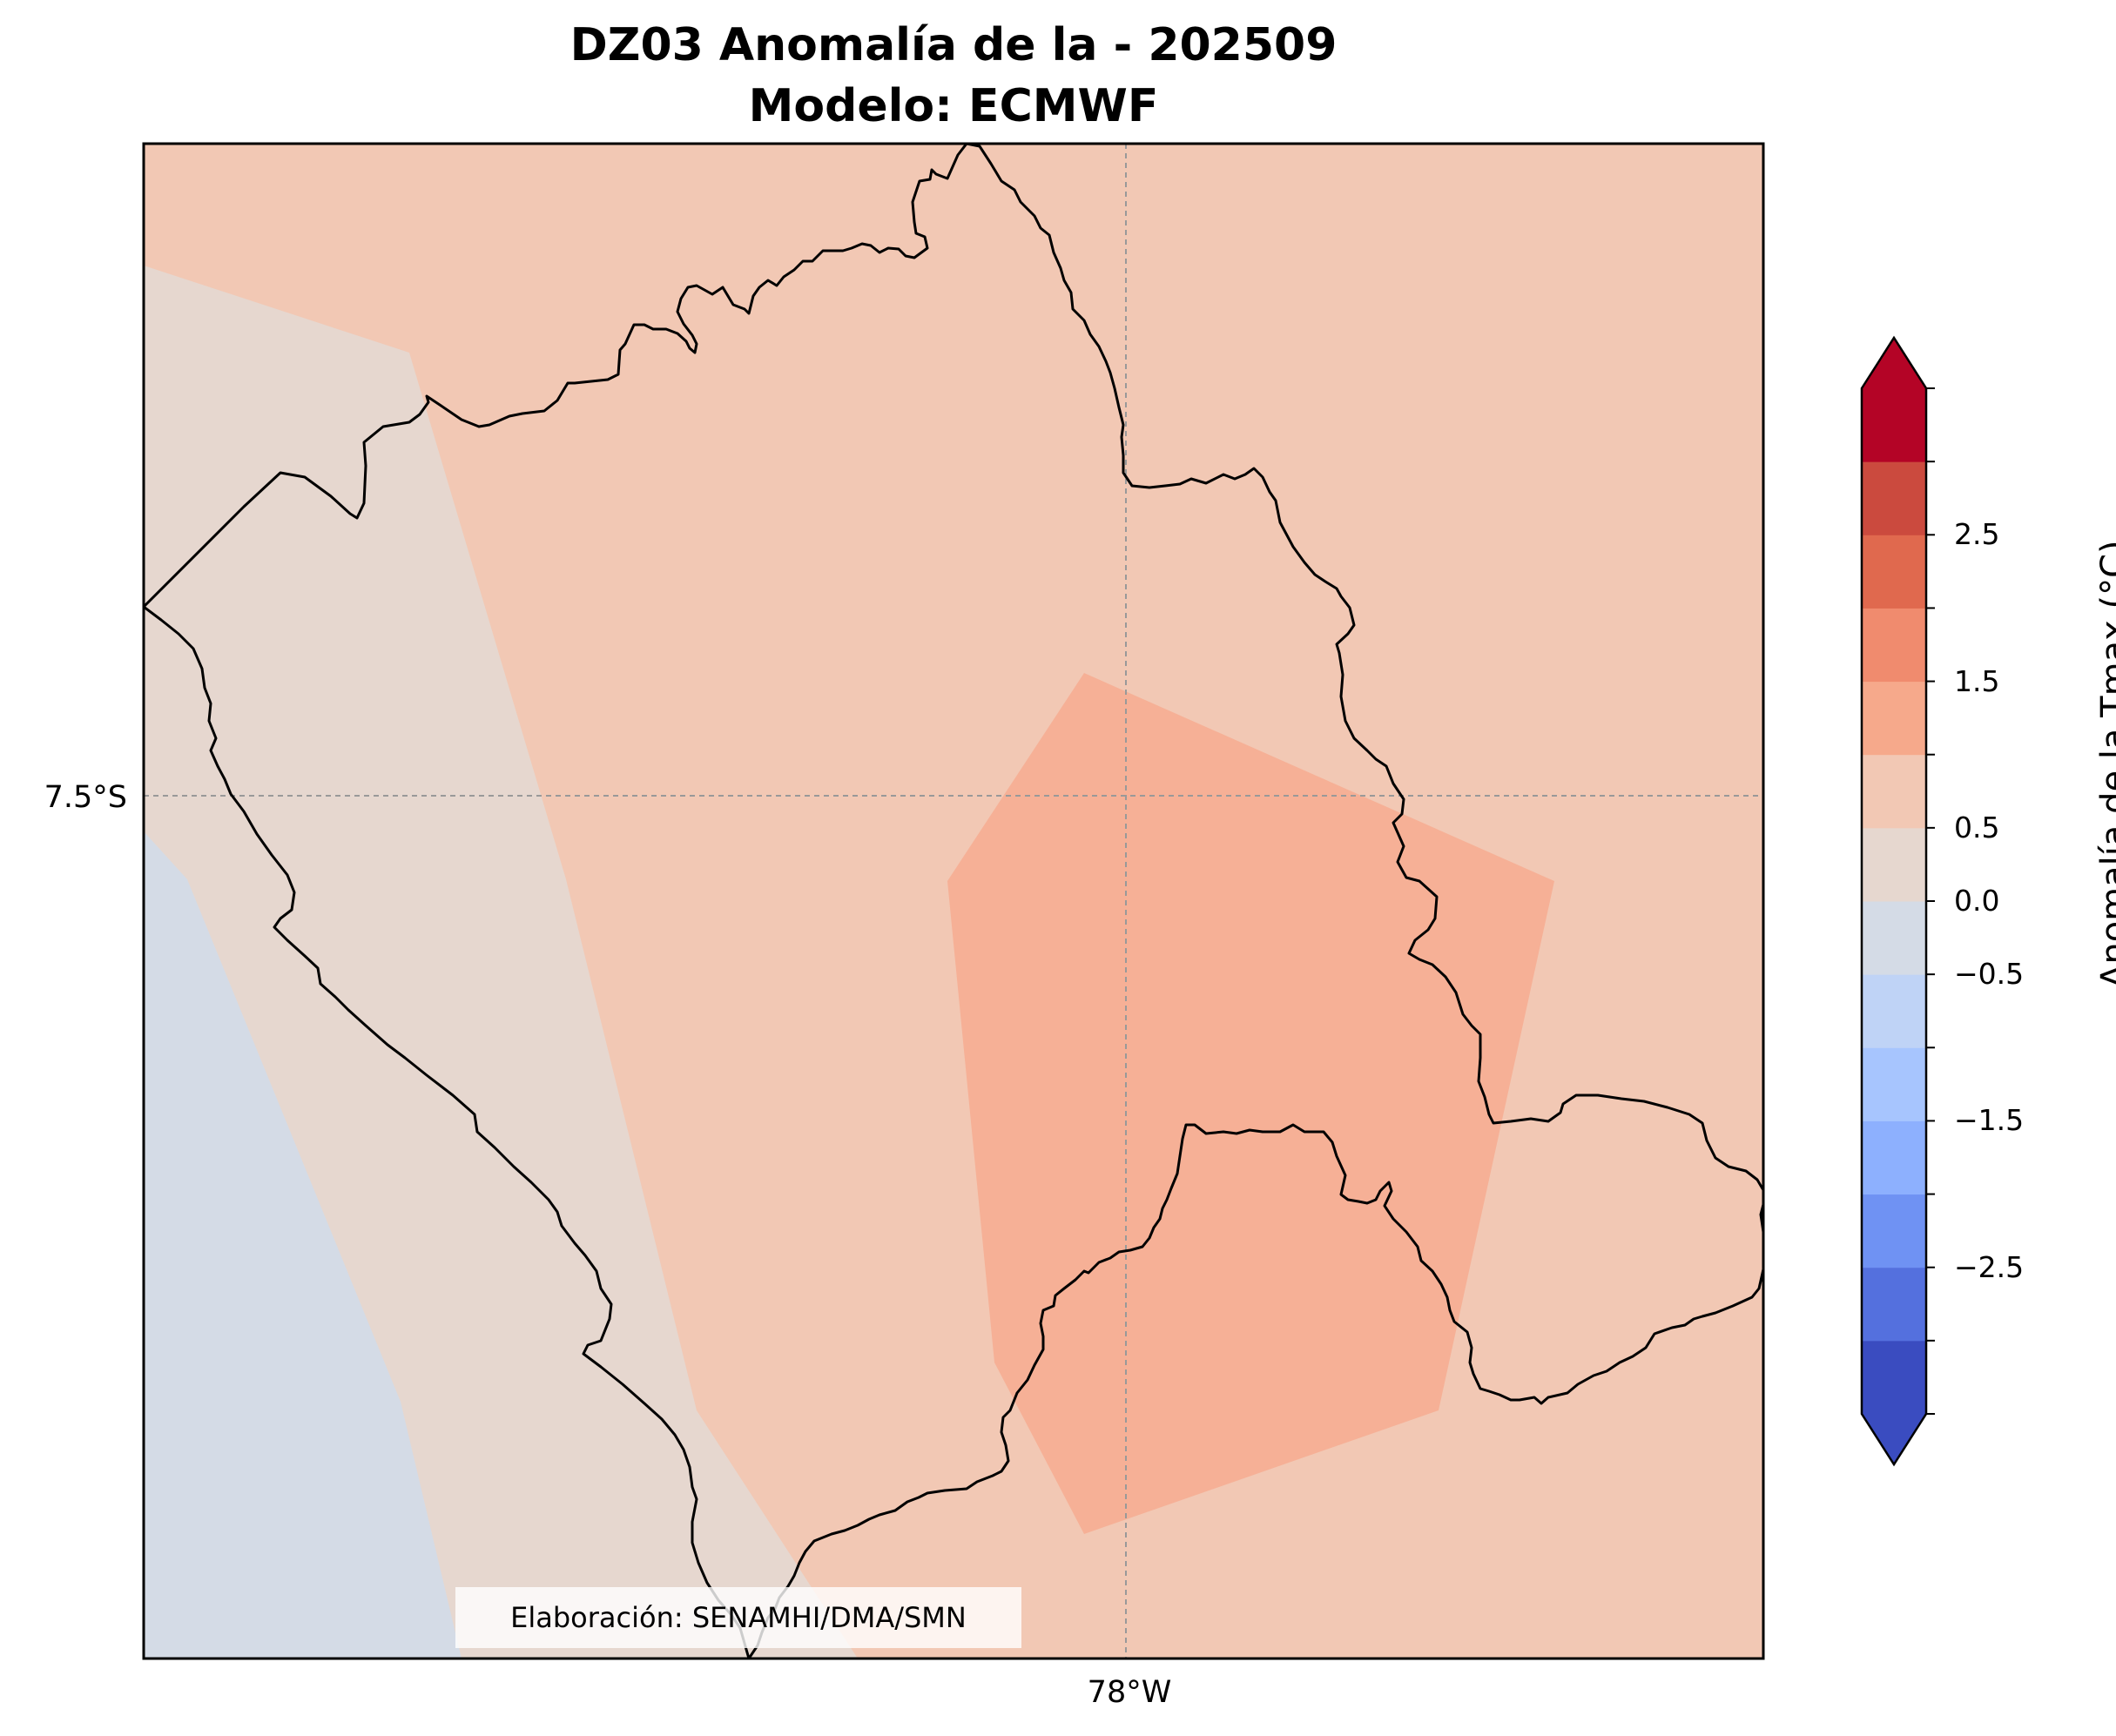  What do you see at coordinates (1250, 1103) in the screenshot?
I see `anomaly-field-warm` at bounding box center [1250, 1103].